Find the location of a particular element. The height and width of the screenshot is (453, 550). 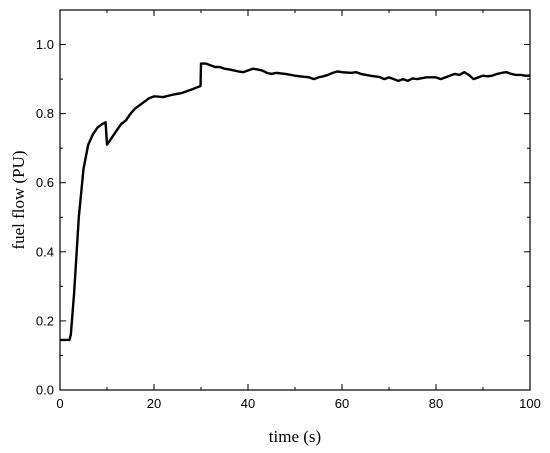

x-tick-label: 80 is located at coordinates (436, 403).